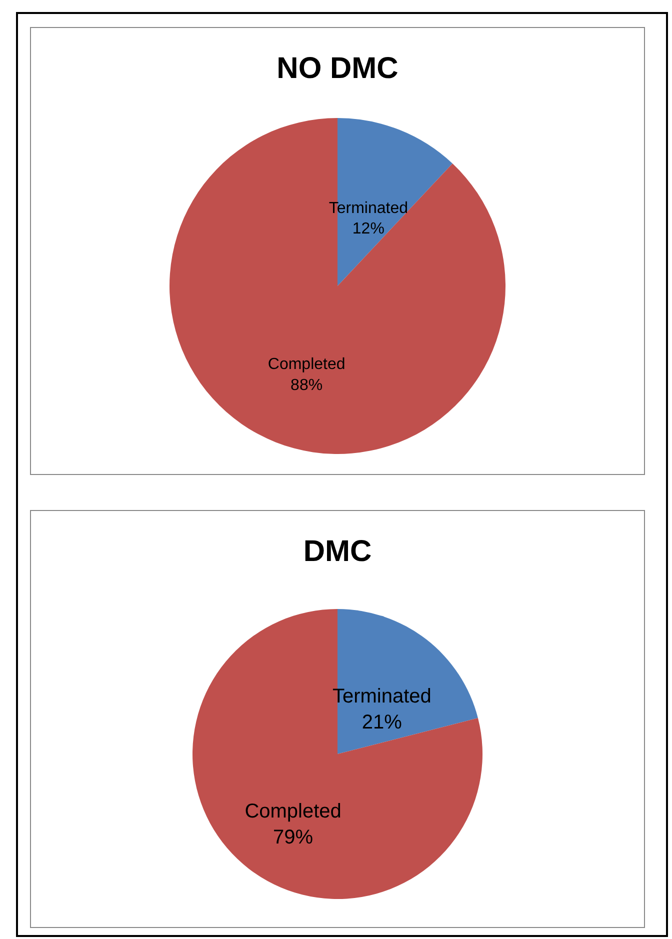  Describe the element at coordinates (306, 385) in the screenshot. I see `data-label: 88%` at that location.